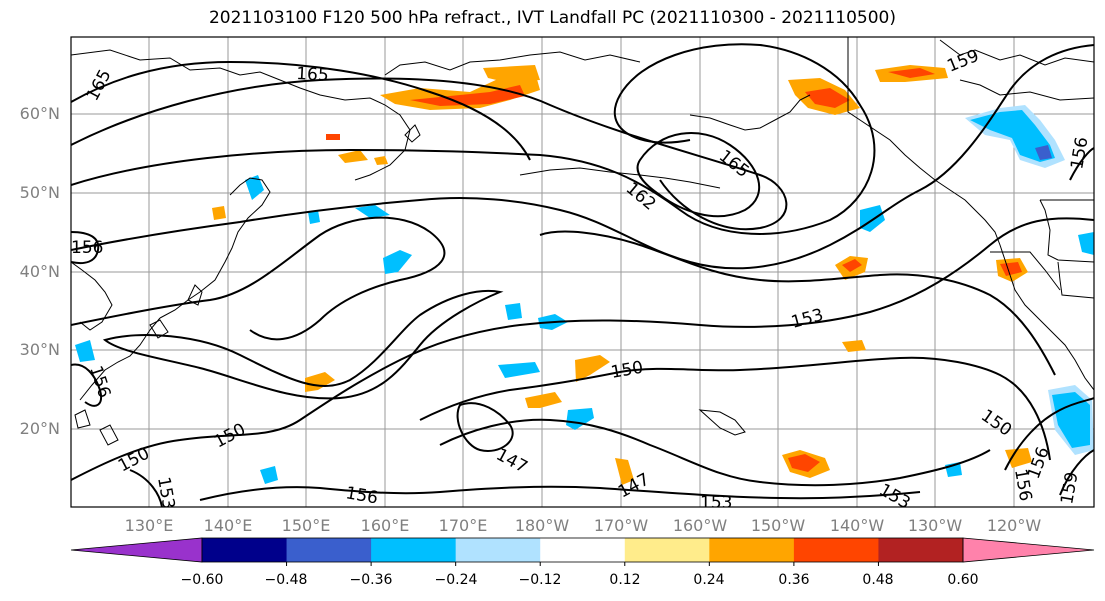  Describe the element at coordinates (542, 525) in the screenshot. I see `lon-label: 180°W` at that location.